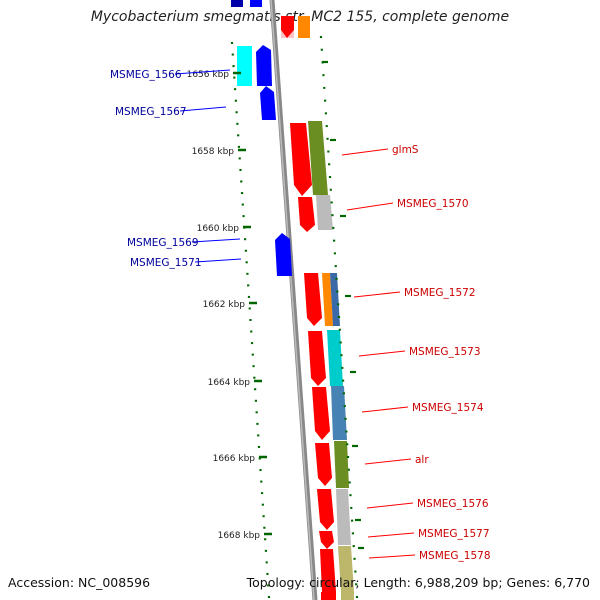 This screenshot has width=600, height=600. Describe the element at coordinates (218, 229) in the screenshot. I see `scale-tick-label: 1660 kbp` at that location.